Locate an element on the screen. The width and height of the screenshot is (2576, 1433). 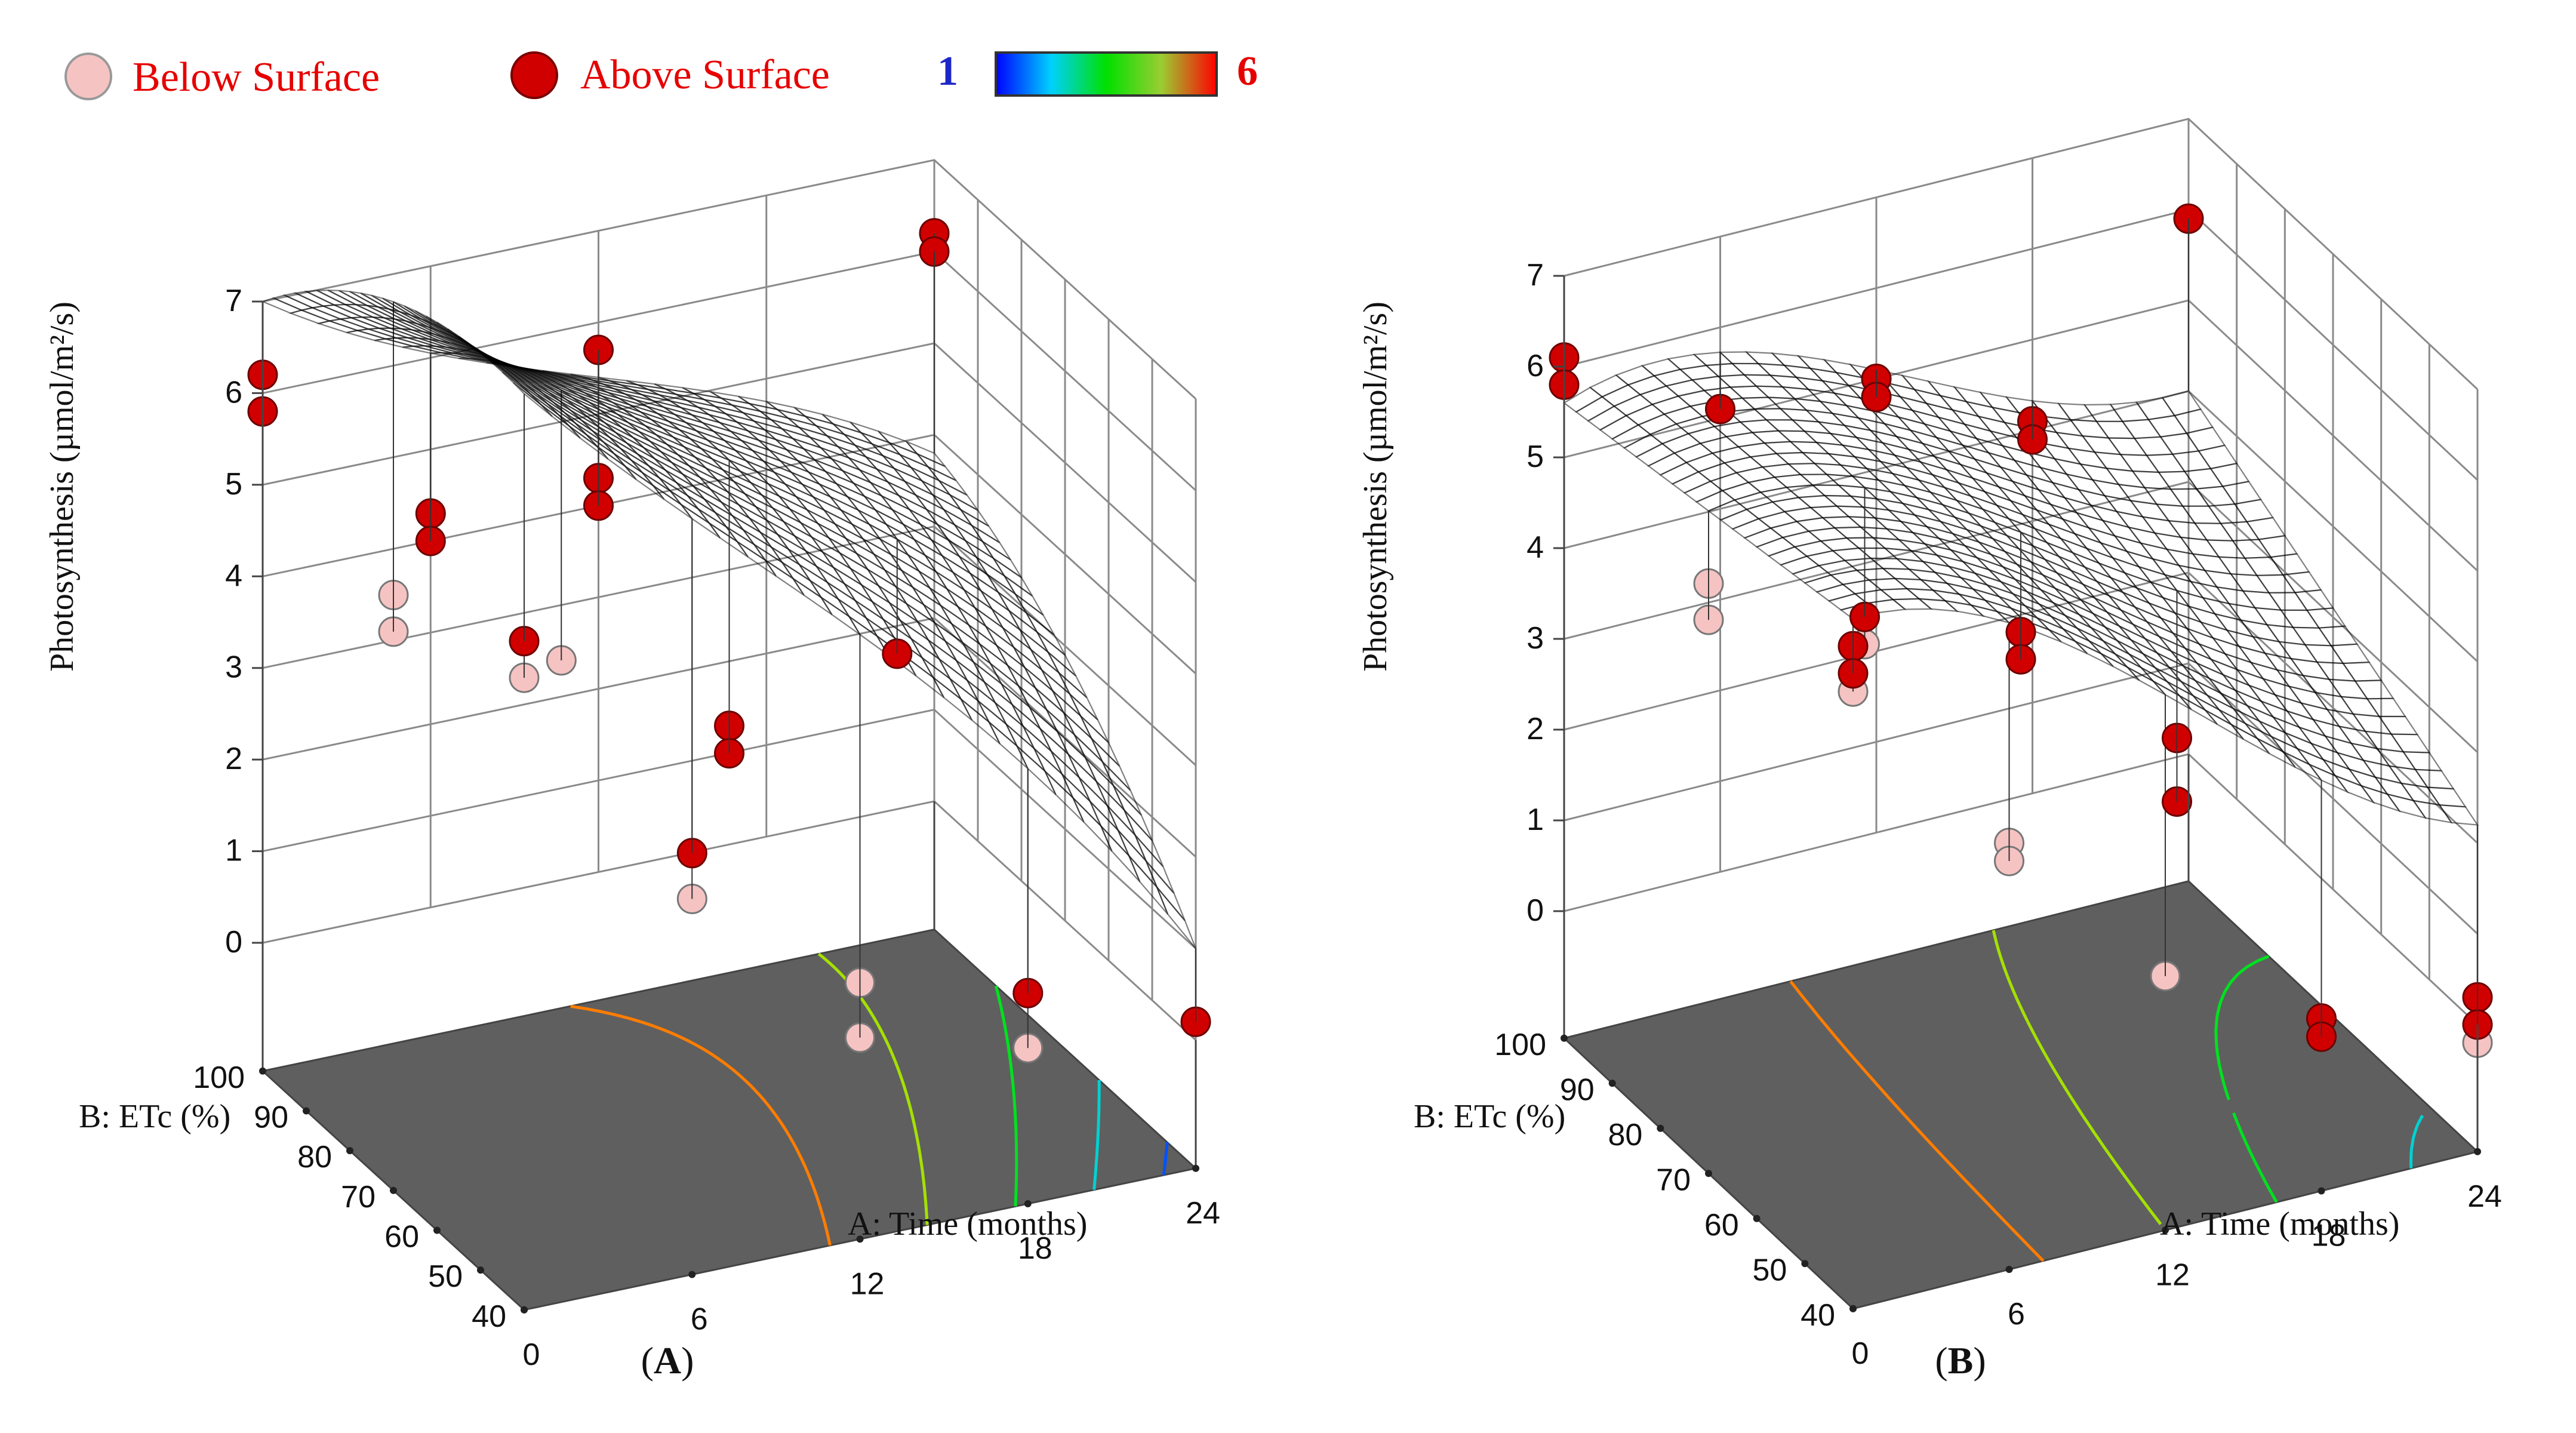
x-tick-labels: 0 6 12 18 24 is located at coordinates (871, 1284).